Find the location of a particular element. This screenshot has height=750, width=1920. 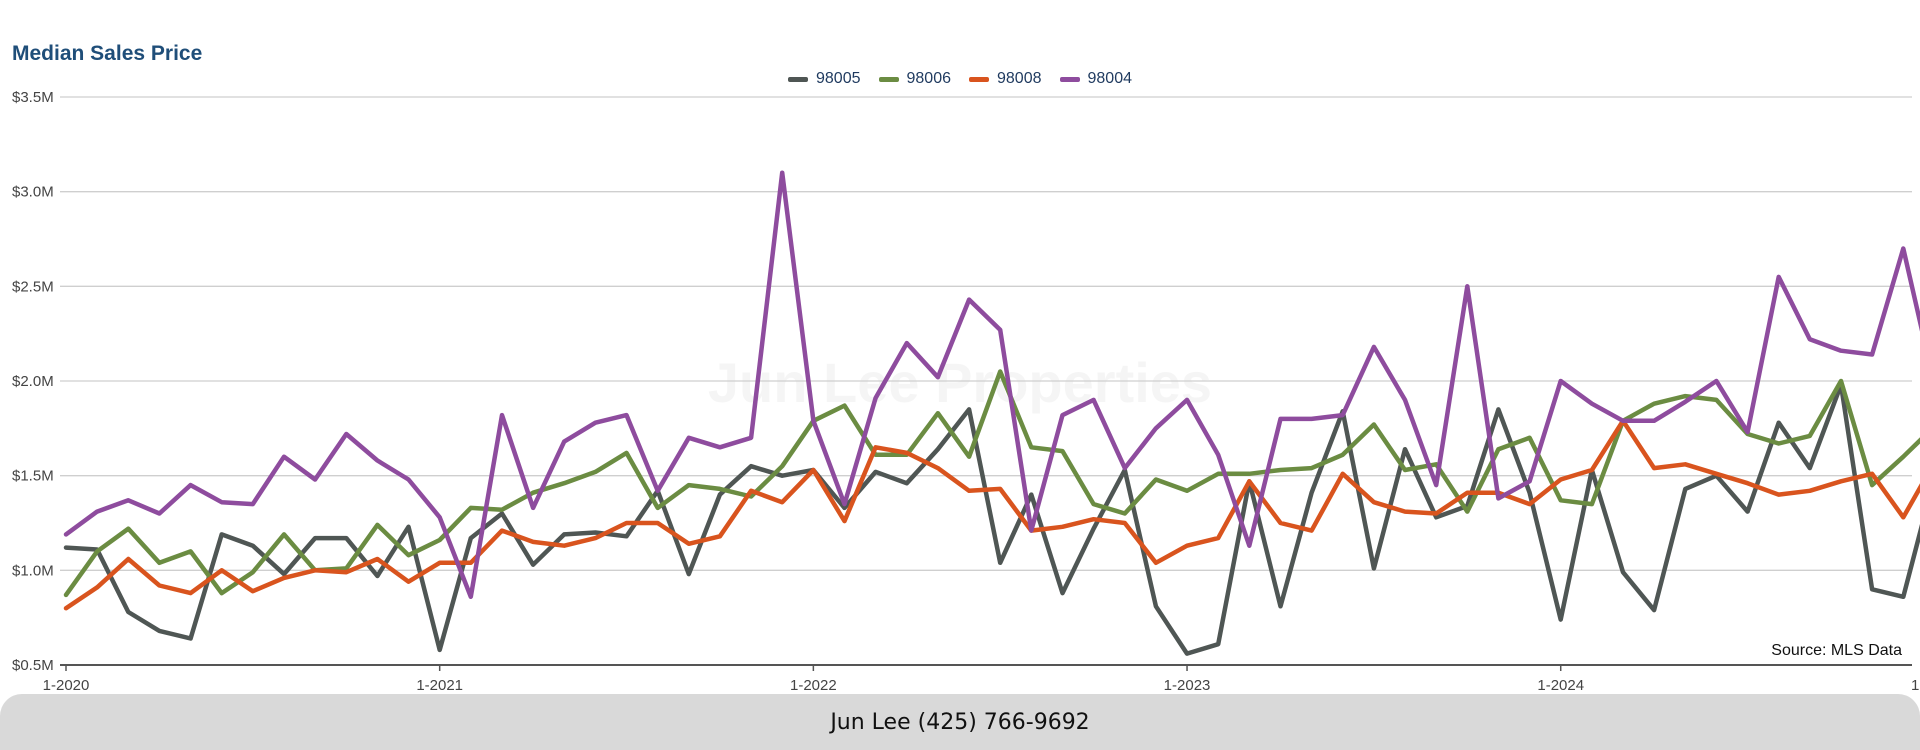

source-note: Source: MLS Data is located at coordinates (1836, 650).